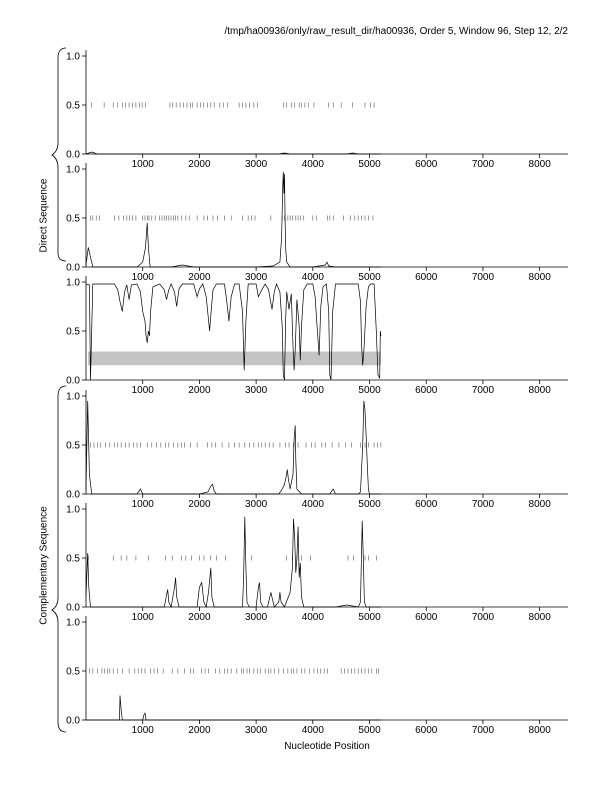 The height and width of the screenshot is (792, 612). I want to click on complementary-bracket, so click(59, 559).